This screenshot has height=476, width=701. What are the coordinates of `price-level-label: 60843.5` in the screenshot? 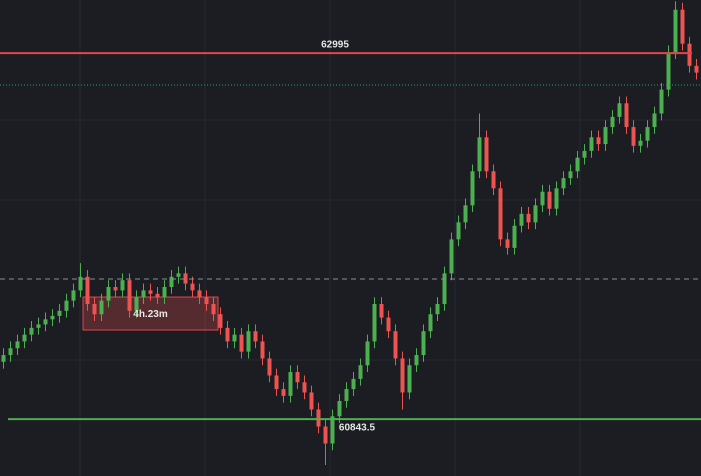 It's located at (357, 428).